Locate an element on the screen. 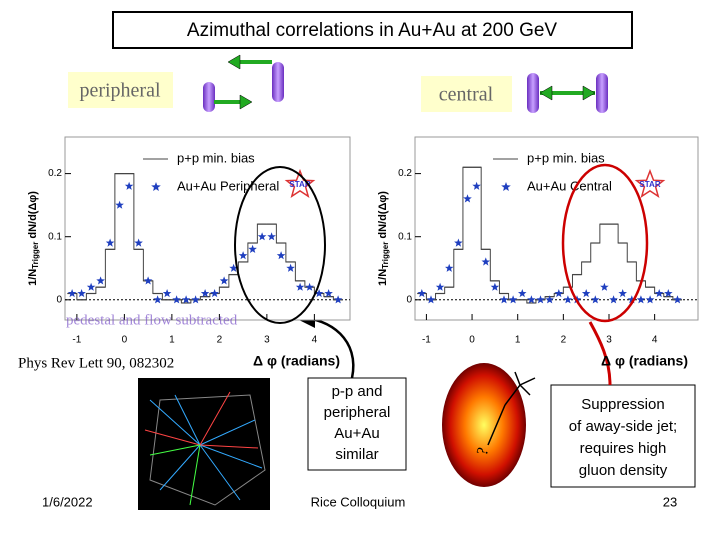  note-line: gluon density is located at coordinates (623, 470).